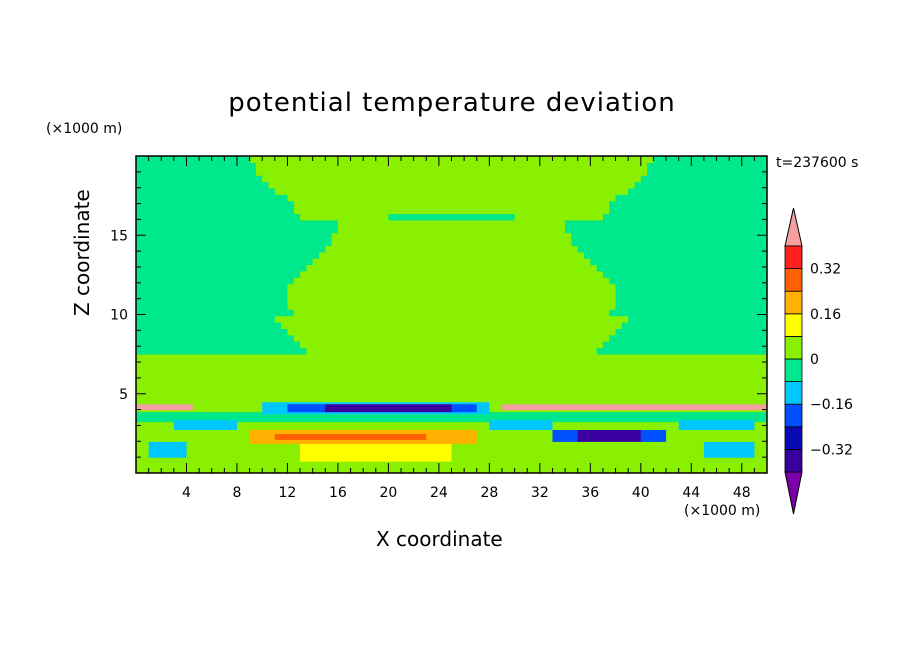  What do you see at coordinates (82, 252) in the screenshot?
I see `y-axis-label: Z coordinate` at bounding box center [82, 252].